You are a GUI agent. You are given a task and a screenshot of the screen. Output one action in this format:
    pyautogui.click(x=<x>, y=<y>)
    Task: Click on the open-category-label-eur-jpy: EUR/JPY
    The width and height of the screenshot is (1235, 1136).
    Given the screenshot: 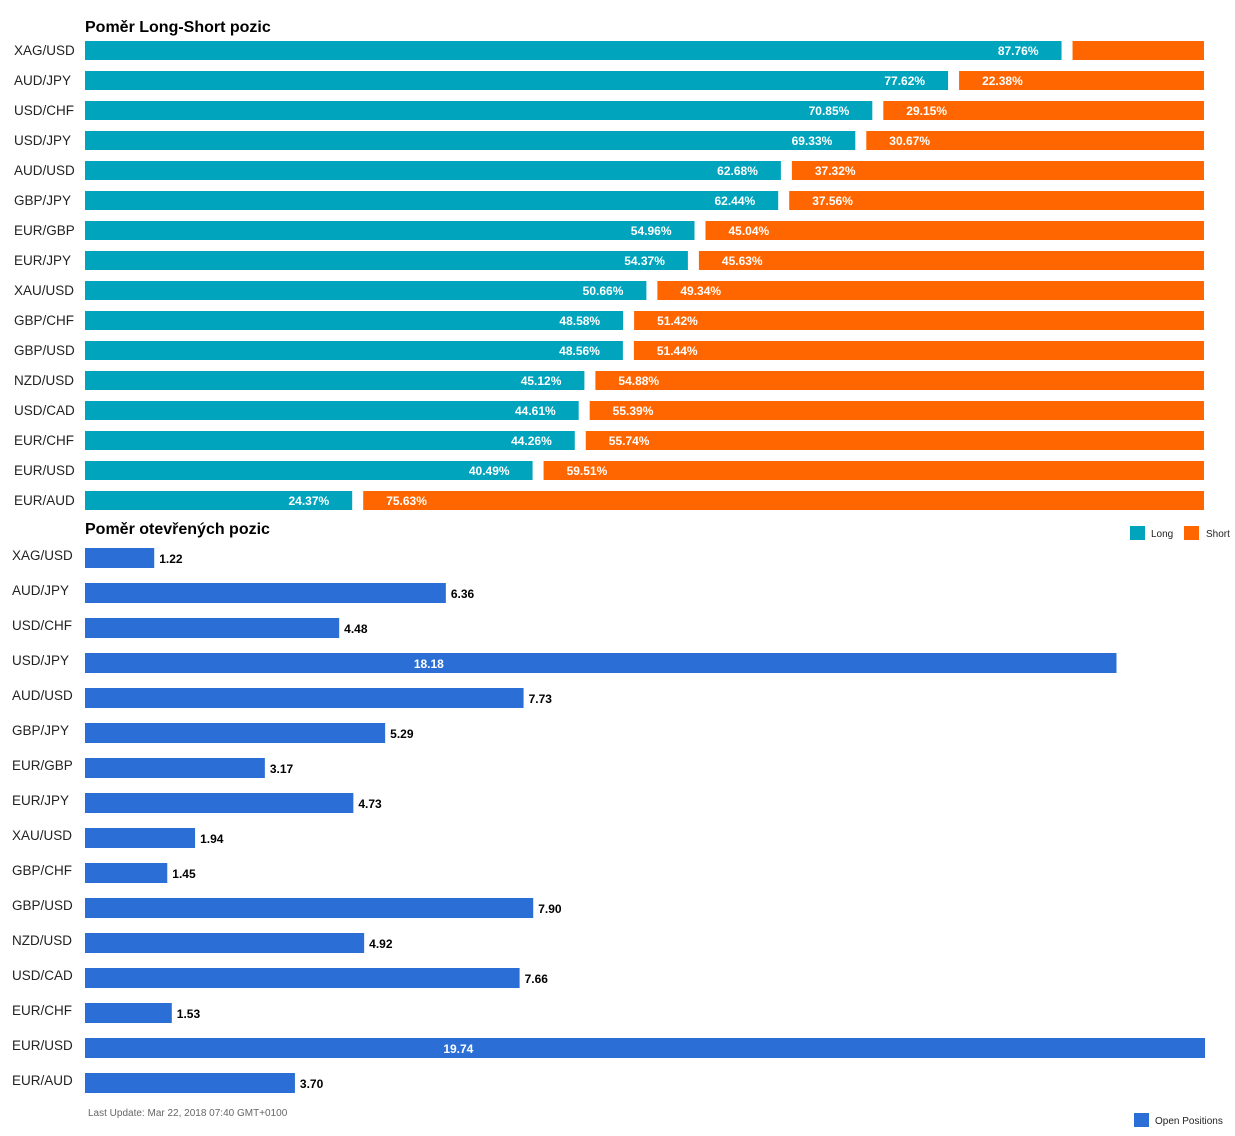 What is the action you would take?
    pyautogui.click(x=40, y=800)
    